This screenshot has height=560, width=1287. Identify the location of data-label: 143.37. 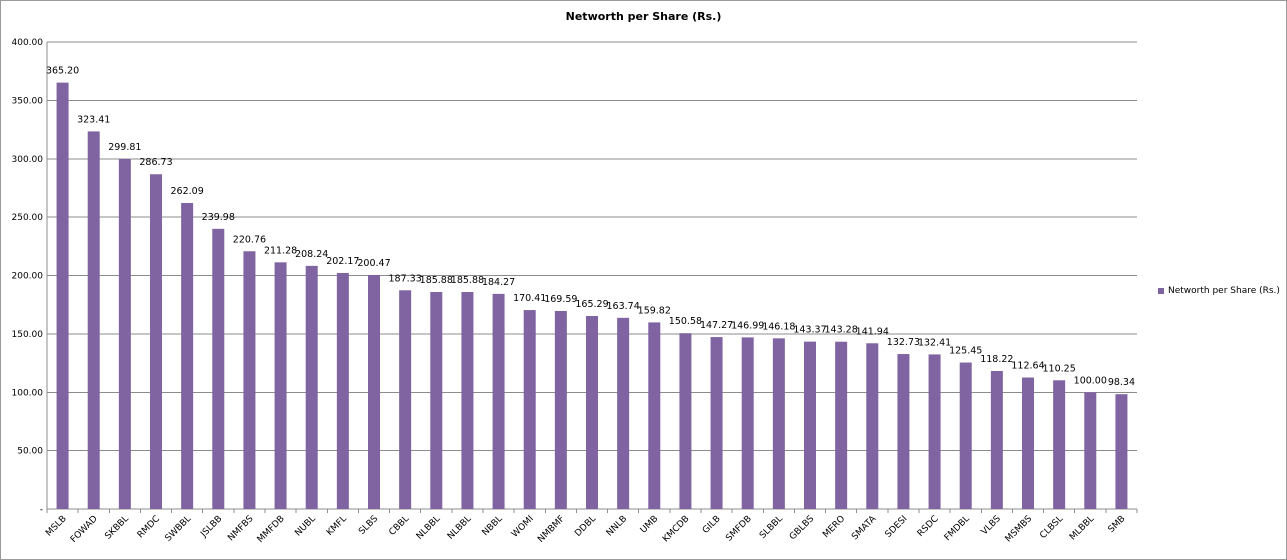
(809, 330).